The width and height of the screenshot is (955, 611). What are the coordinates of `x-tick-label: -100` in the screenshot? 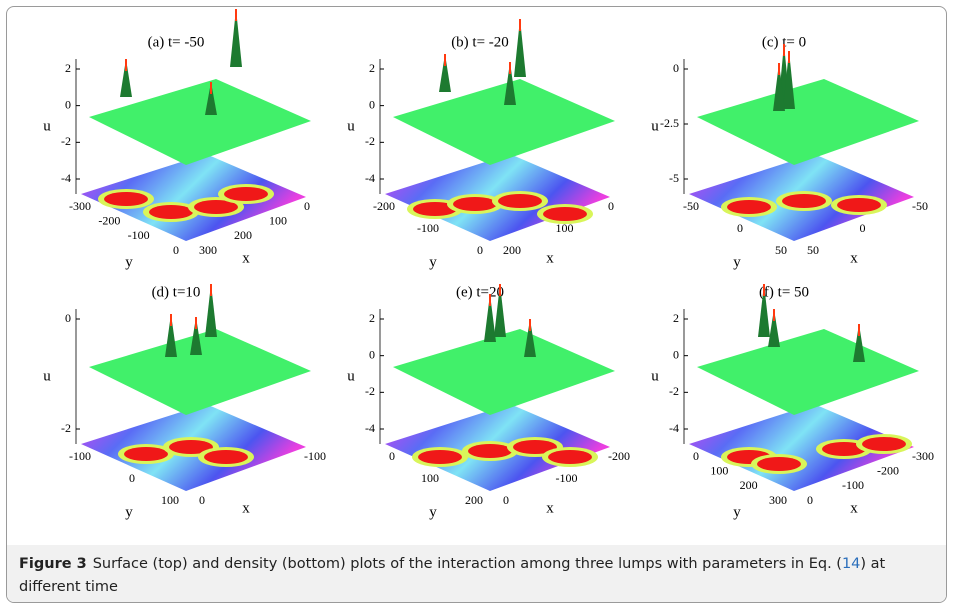 It's located at (853, 485).